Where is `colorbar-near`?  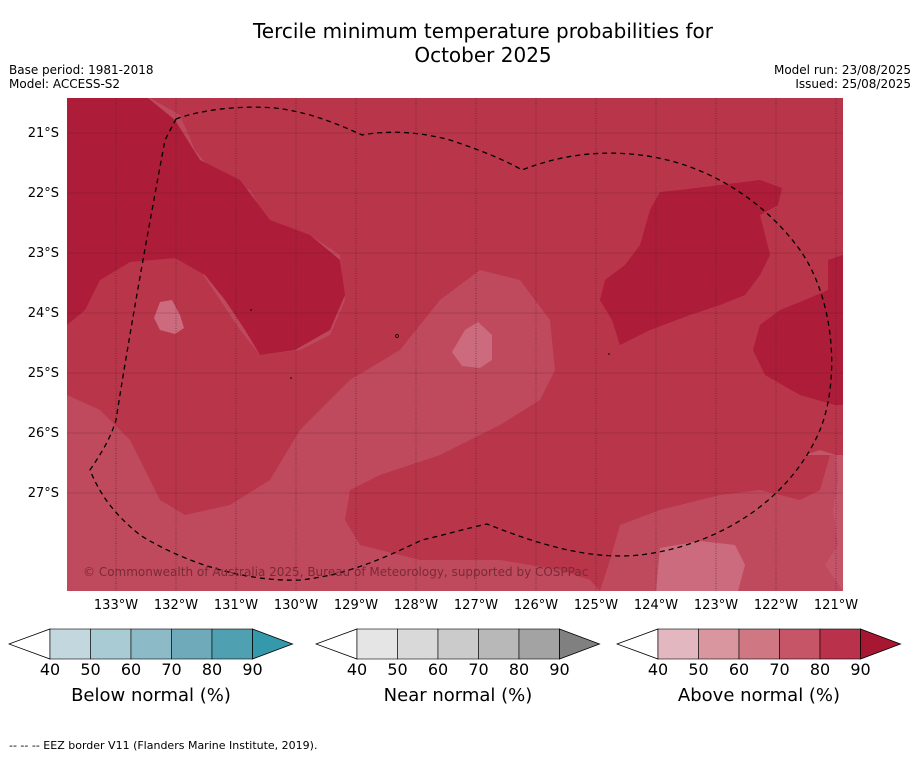
colorbar-near is located at coordinates (458, 644).